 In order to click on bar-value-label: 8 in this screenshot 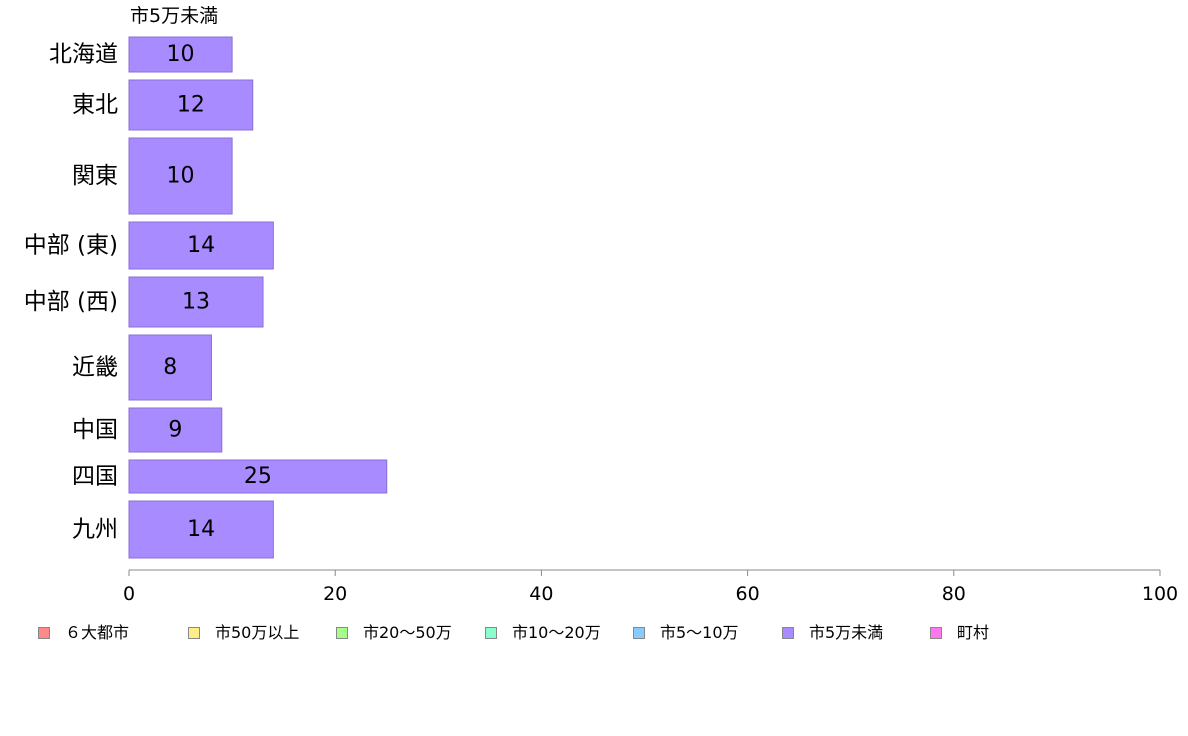, I will do `click(170, 367)`.